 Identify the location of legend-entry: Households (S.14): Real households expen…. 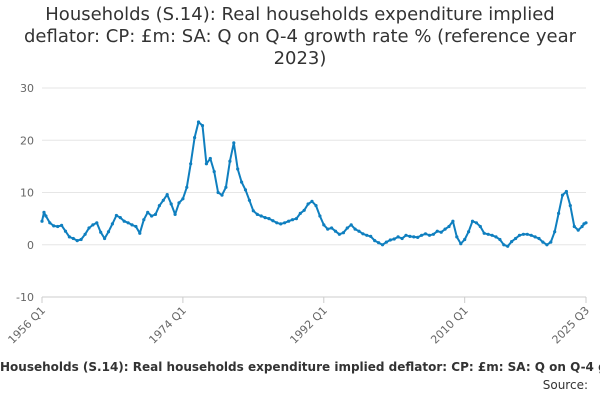
(300, 369).